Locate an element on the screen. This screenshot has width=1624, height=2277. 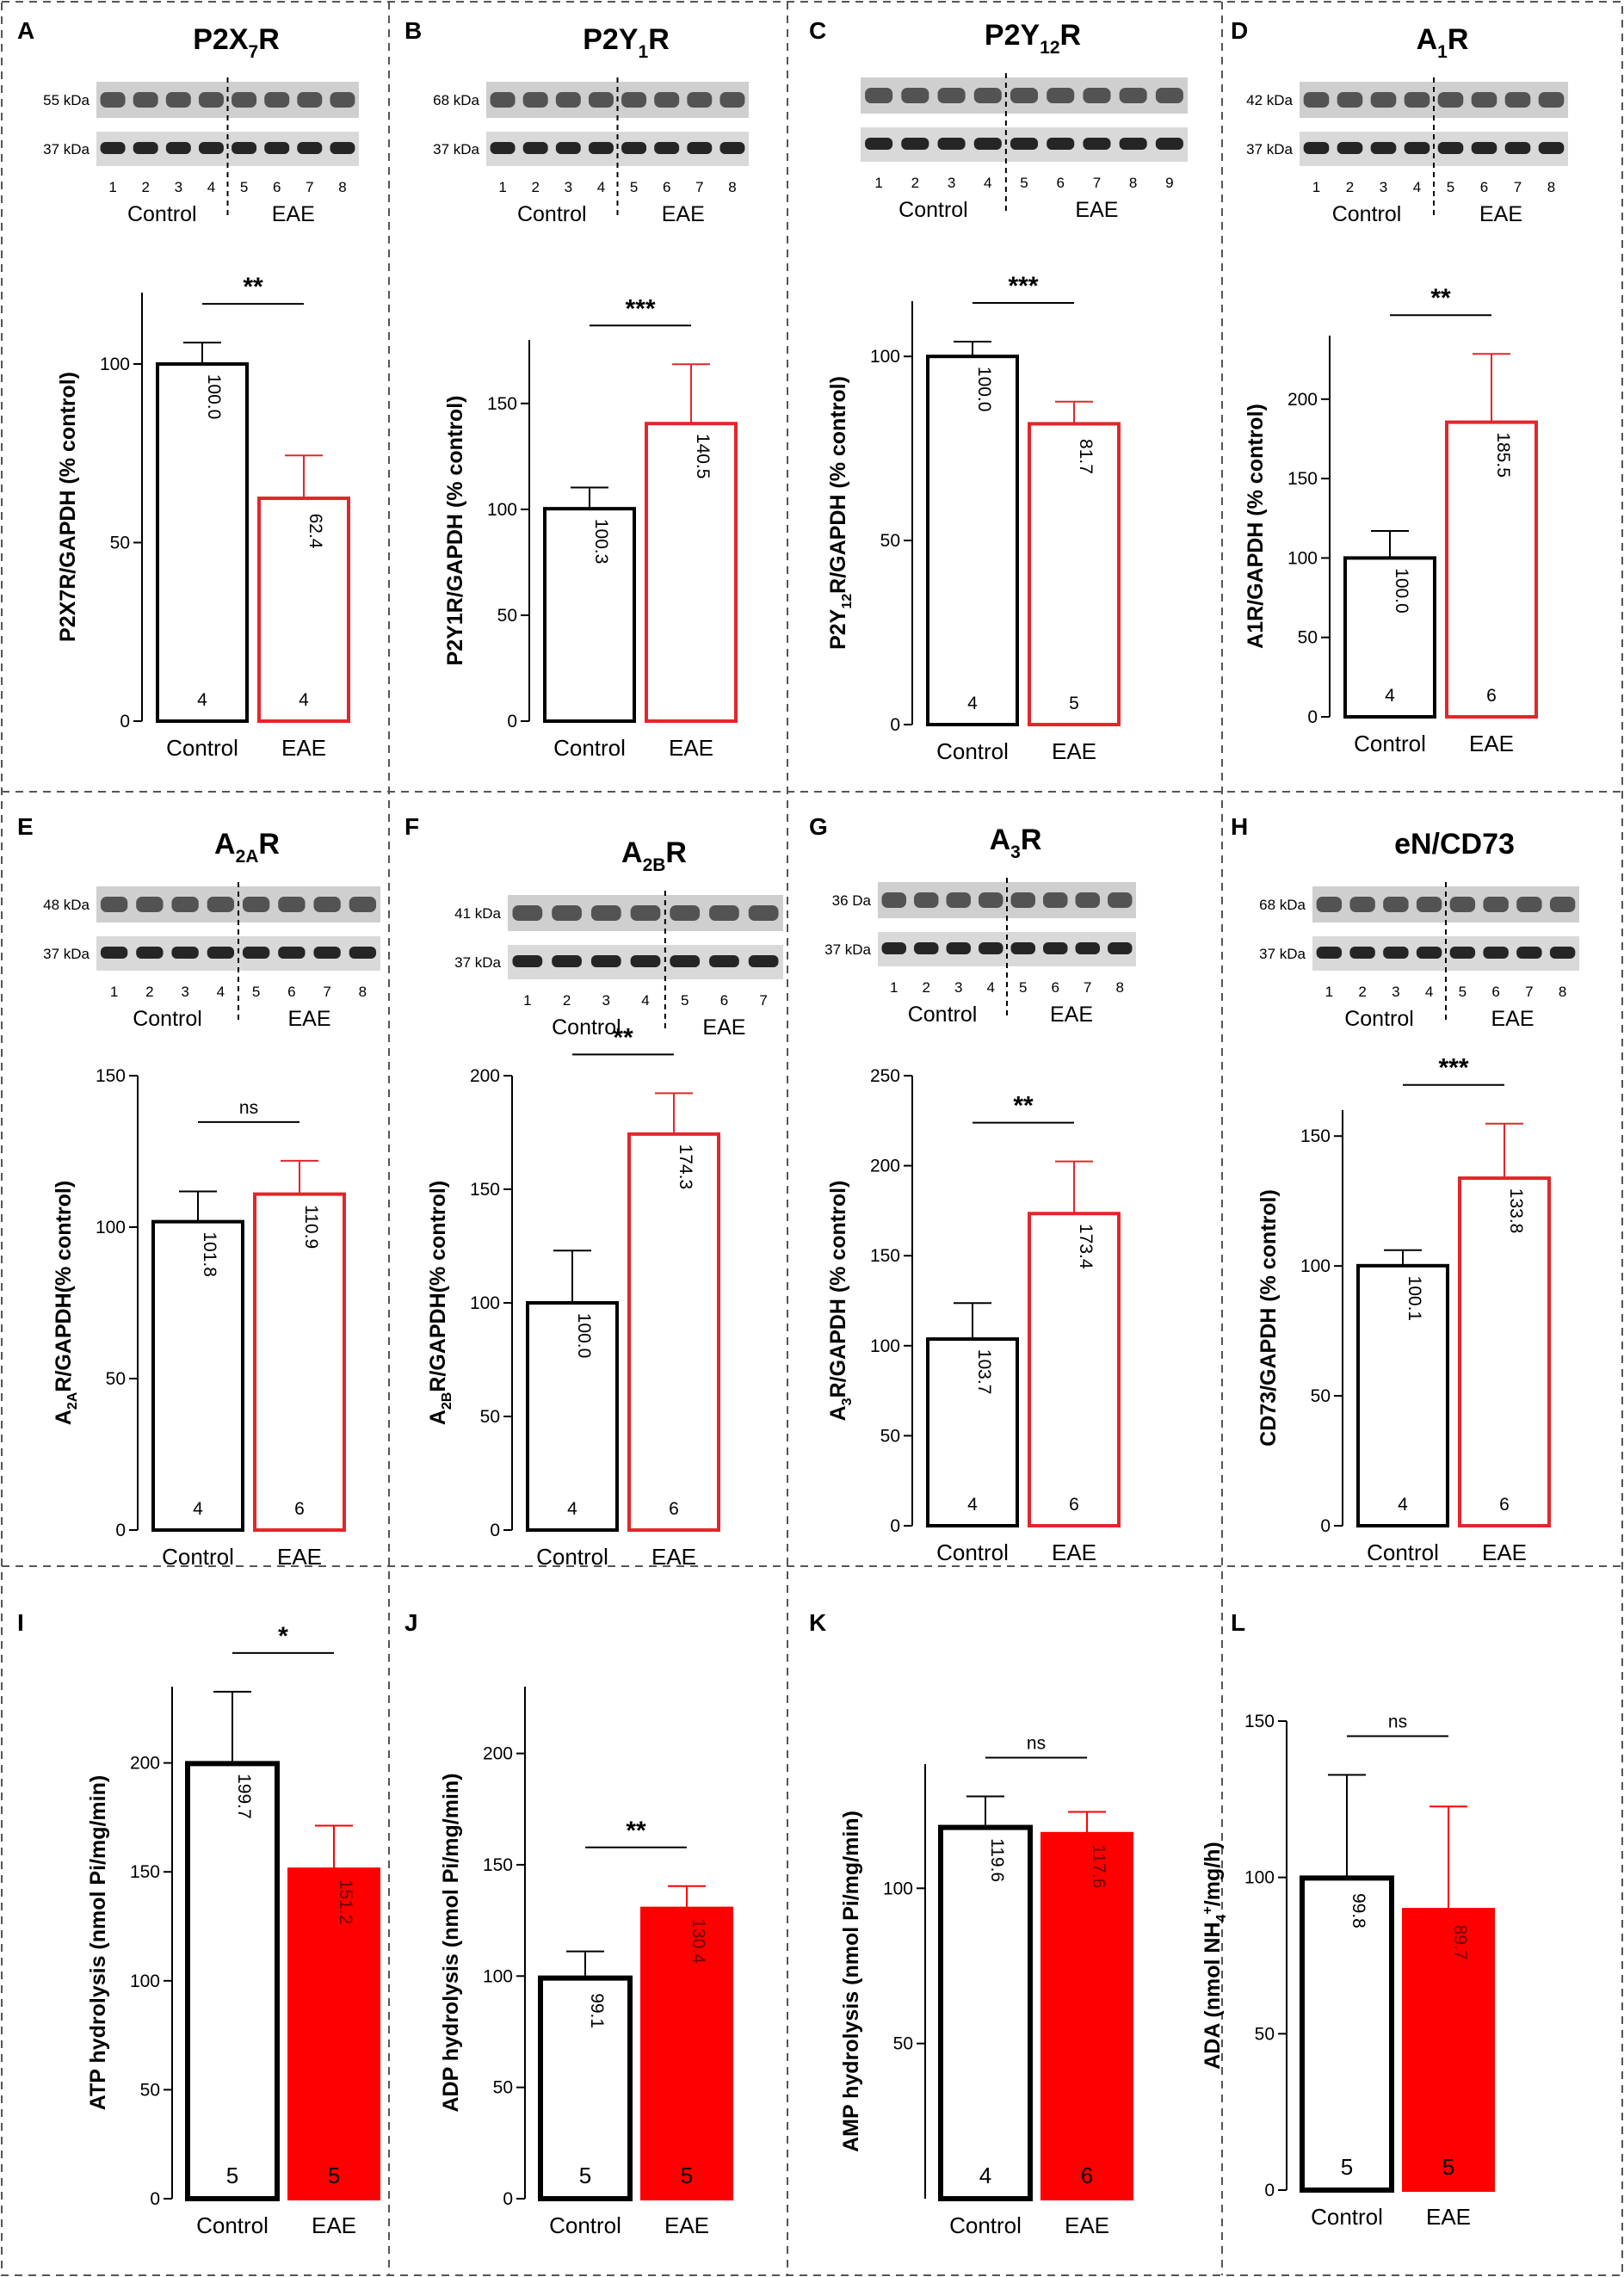
text-subscript: 2B is located at coordinates (654, 865).